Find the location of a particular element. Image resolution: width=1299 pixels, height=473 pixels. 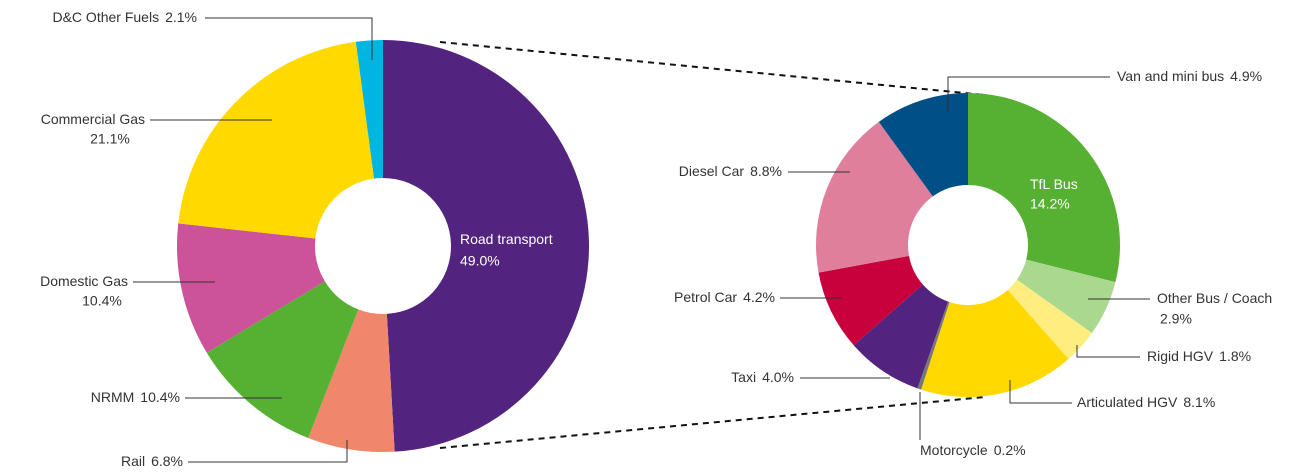

slice-label: Van and mini bus 4.9% is located at coordinates (1189, 76).